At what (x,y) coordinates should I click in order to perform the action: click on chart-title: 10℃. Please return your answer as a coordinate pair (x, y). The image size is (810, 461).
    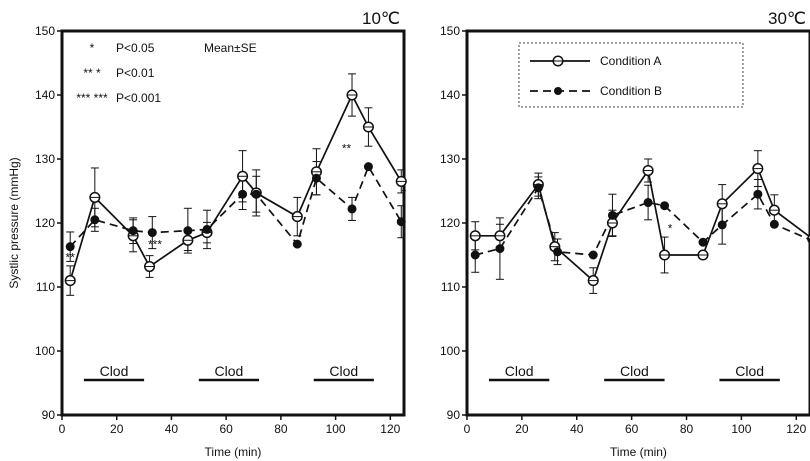
    Looking at the image, I should click on (381, 18).